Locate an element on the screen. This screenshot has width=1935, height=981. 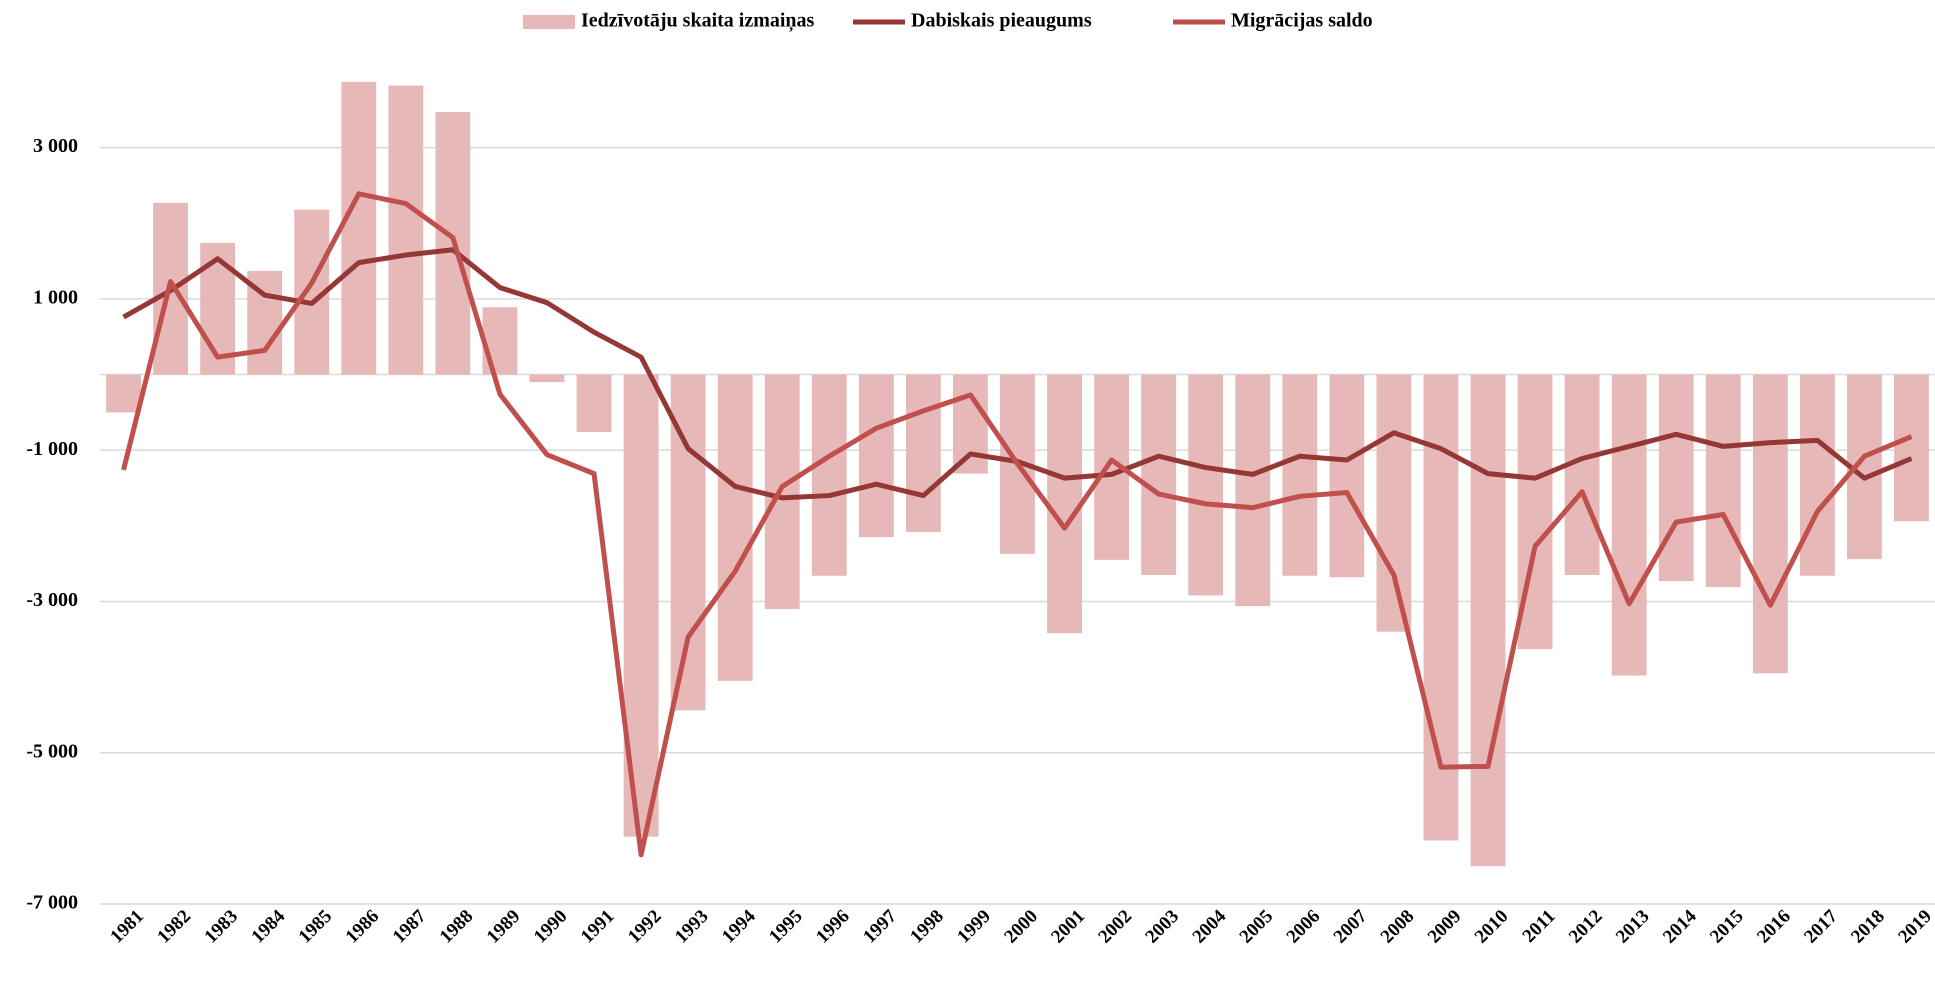
x-tick-label: 1983 is located at coordinates (221, 927).